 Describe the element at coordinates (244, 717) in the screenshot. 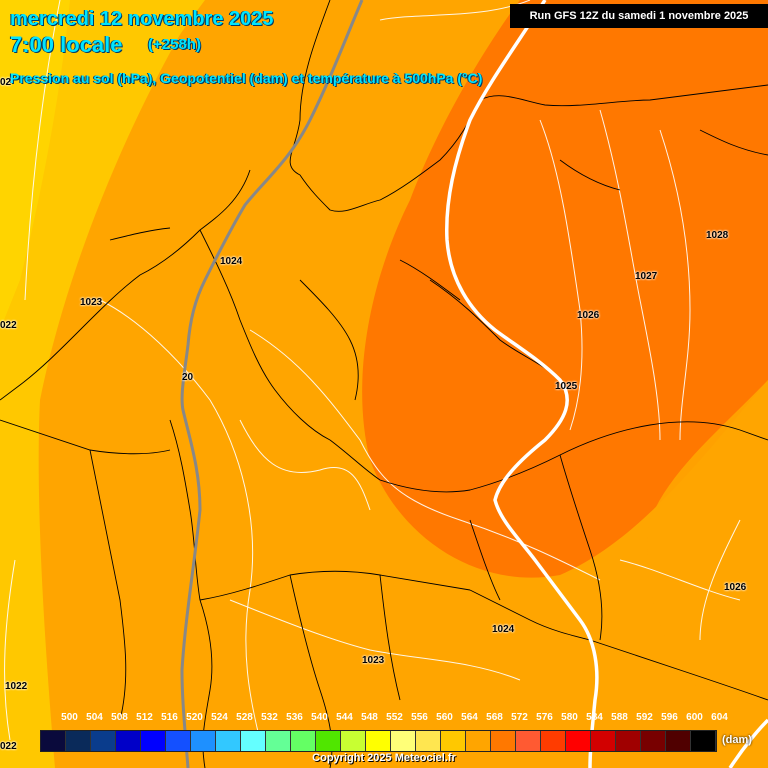

I see `legend-value: 528` at that location.